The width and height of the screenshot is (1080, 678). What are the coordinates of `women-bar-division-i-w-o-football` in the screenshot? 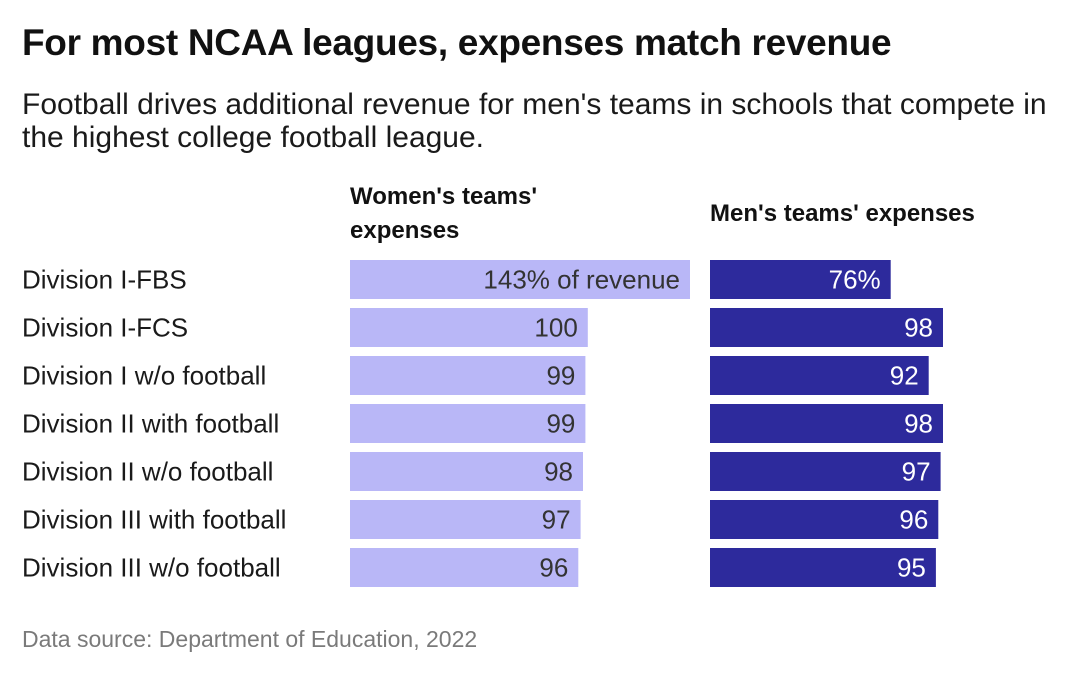 It's located at (468, 375).